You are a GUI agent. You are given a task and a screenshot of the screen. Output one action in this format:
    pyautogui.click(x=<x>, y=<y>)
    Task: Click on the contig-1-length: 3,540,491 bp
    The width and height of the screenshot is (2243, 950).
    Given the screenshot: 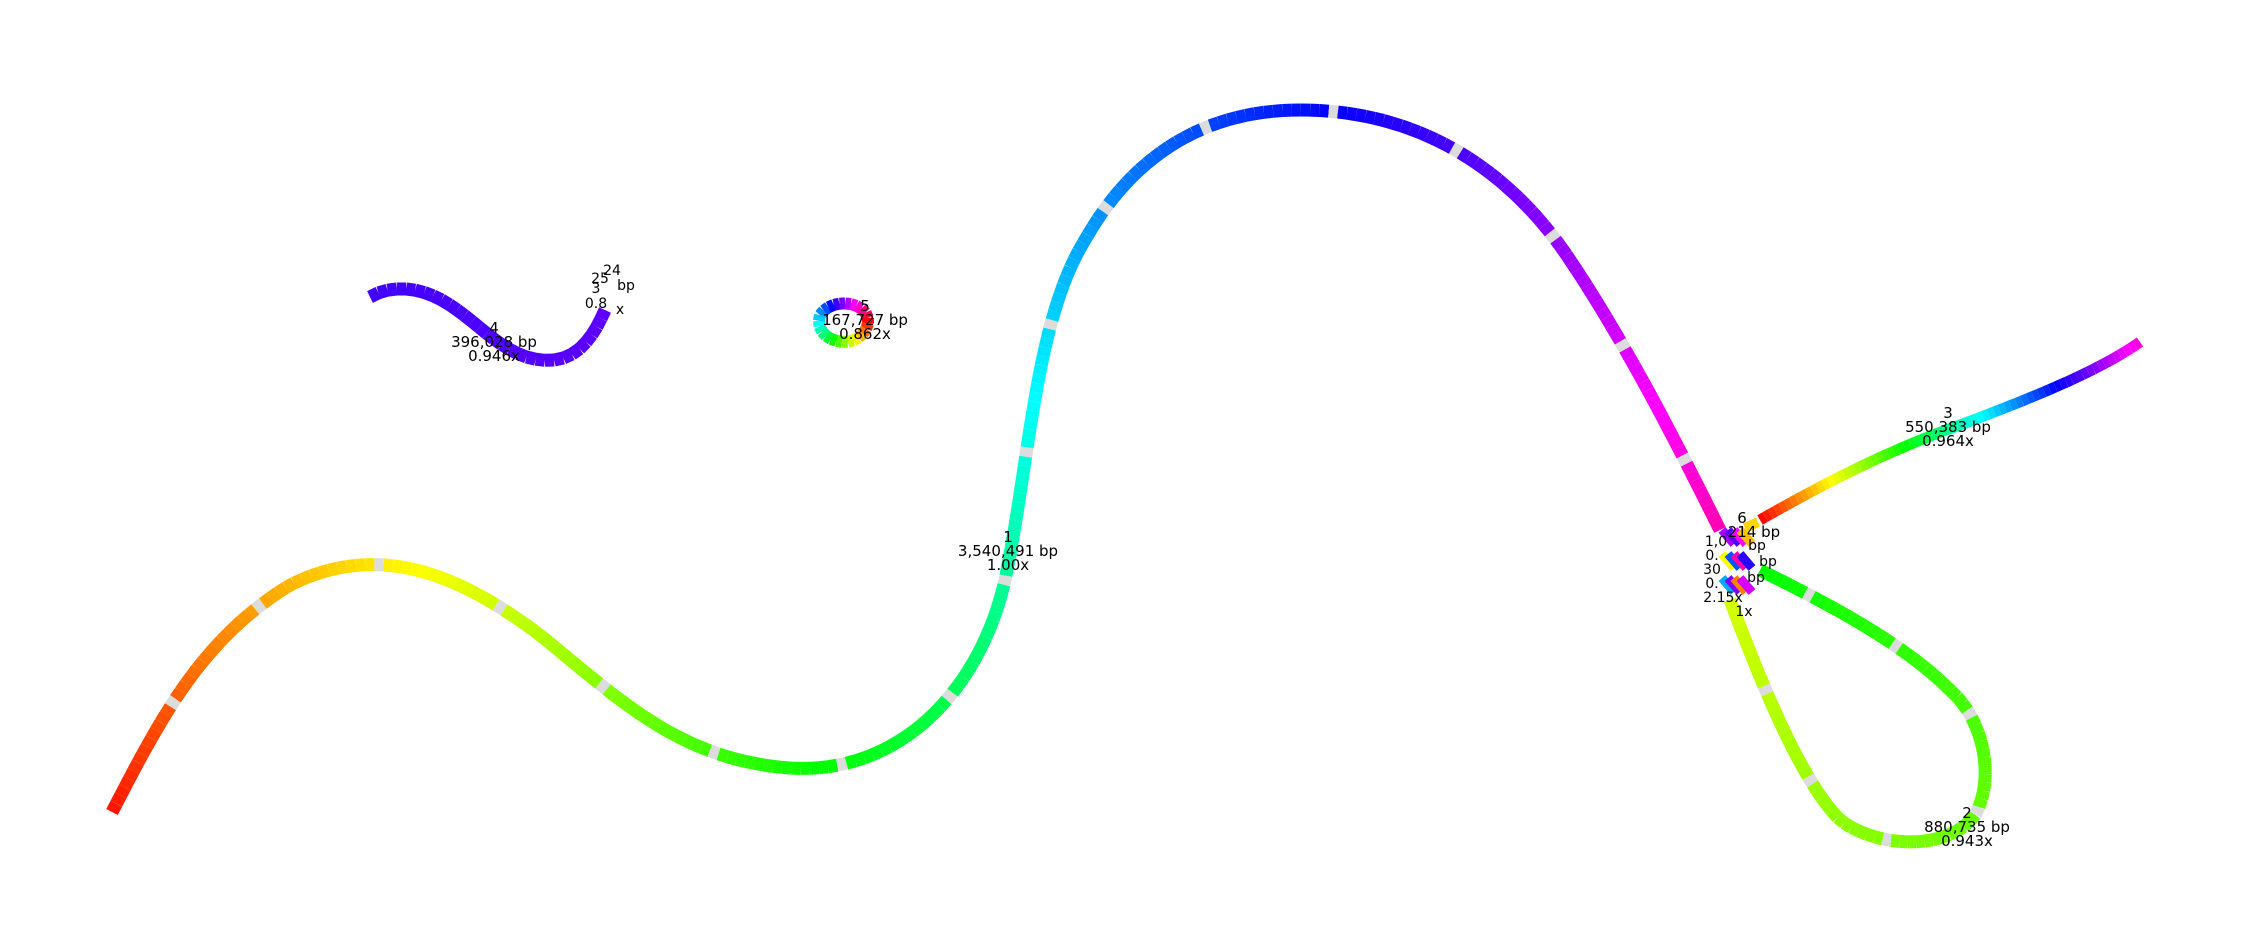 What is the action you would take?
    pyautogui.click(x=1008, y=551)
    